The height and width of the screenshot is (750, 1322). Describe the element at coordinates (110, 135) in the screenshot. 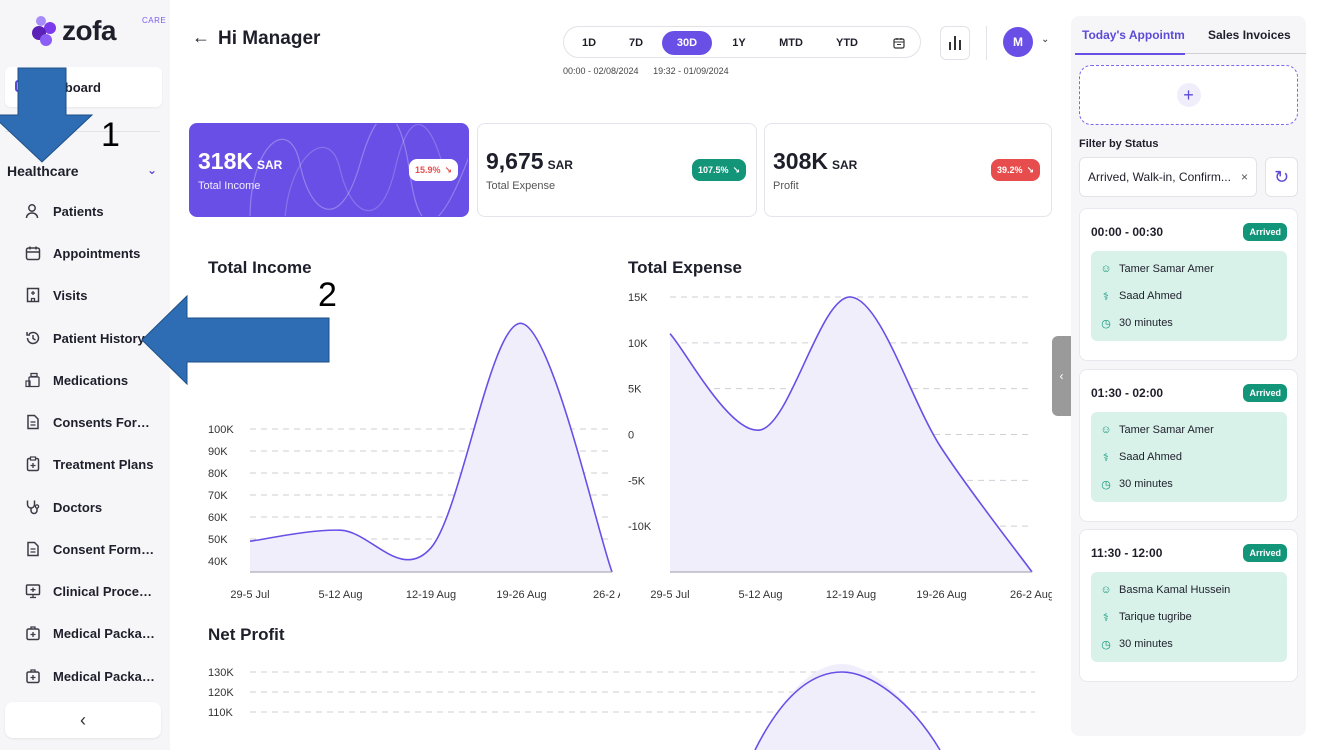

I see `annotation-number: 1` at that location.